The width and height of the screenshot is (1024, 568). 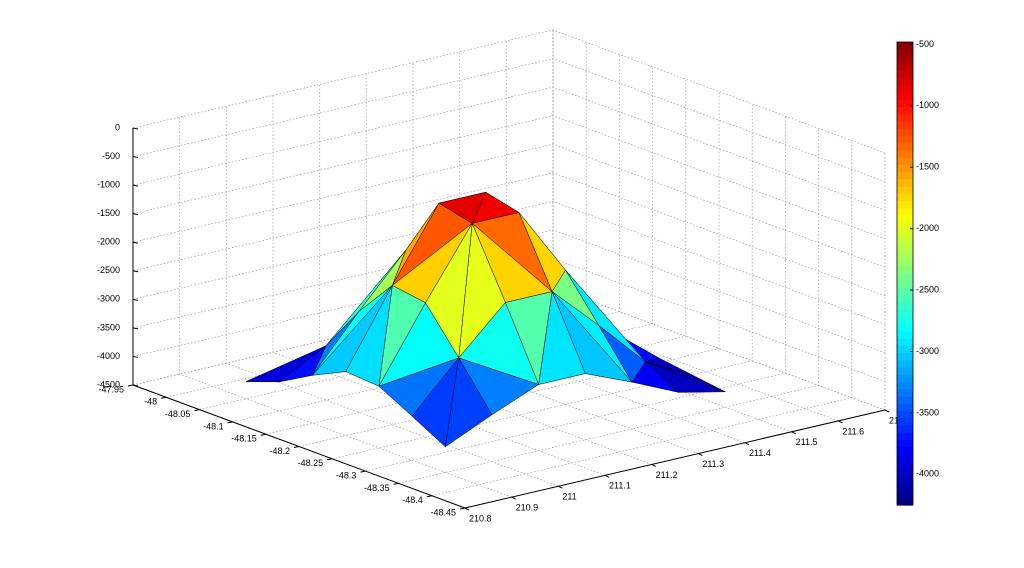 What do you see at coordinates (346, 475) in the screenshot?
I see `y-tick-label: -48.3` at bounding box center [346, 475].